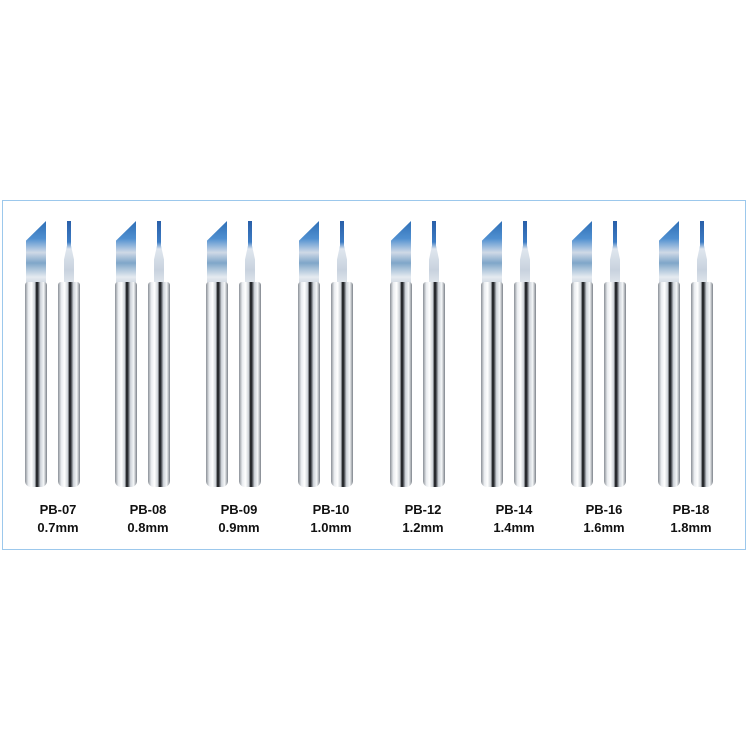 The height and width of the screenshot is (750, 750). I want to click on product-group: PB-16 1.6mm, so click(604, 376).